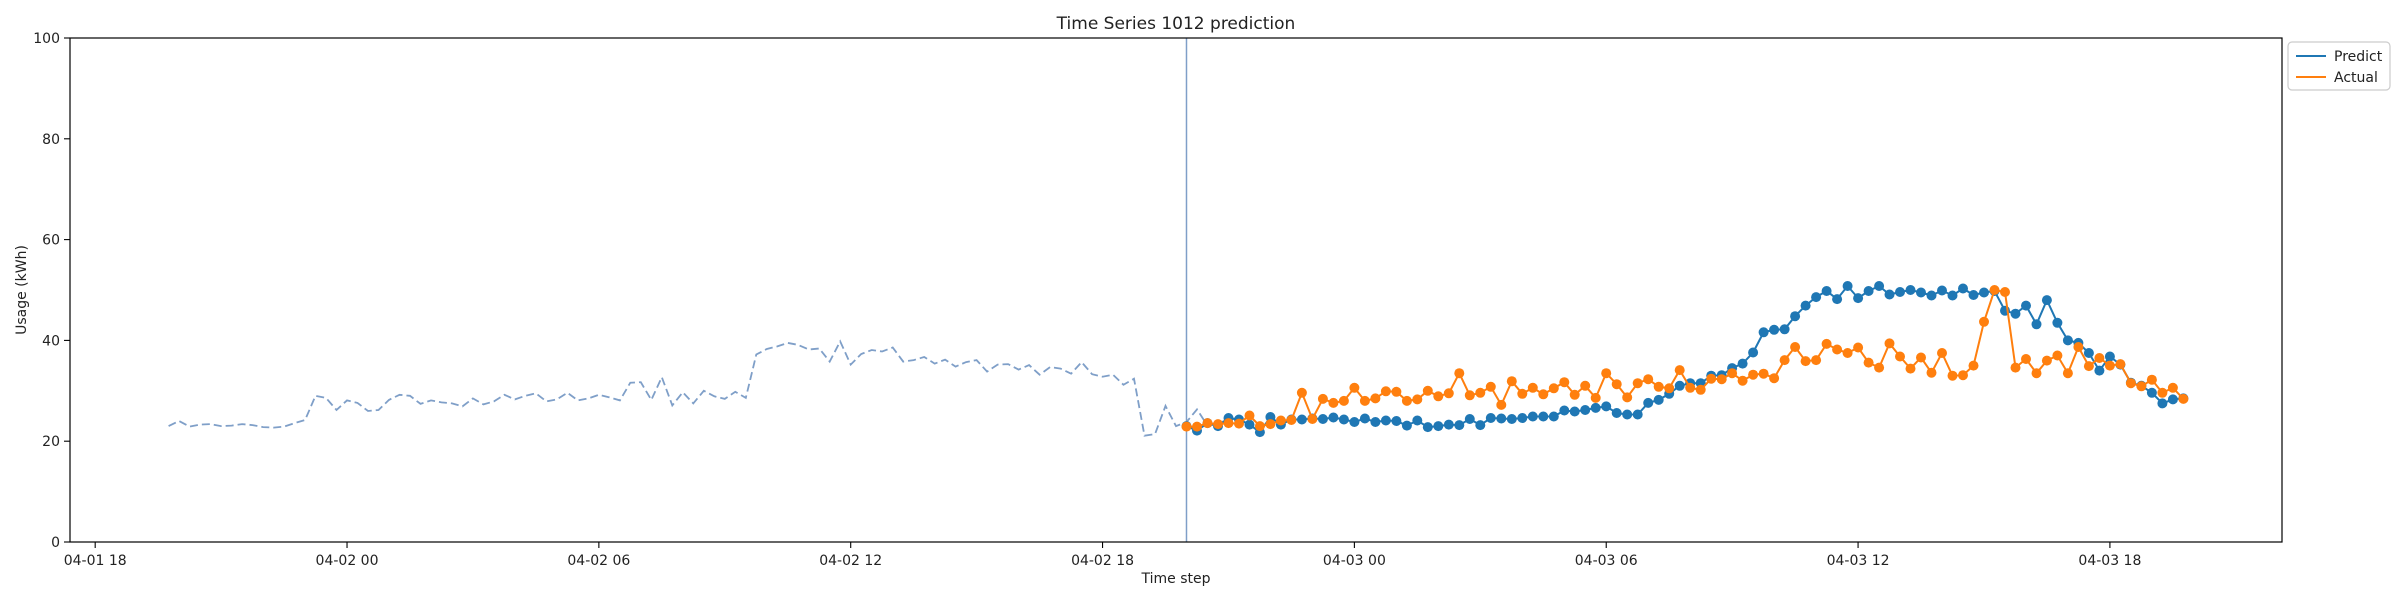 The width and height of the screenshot is (2400, 600). I want to click on x-tick-label: 04-03 12, so click(1858, 561).